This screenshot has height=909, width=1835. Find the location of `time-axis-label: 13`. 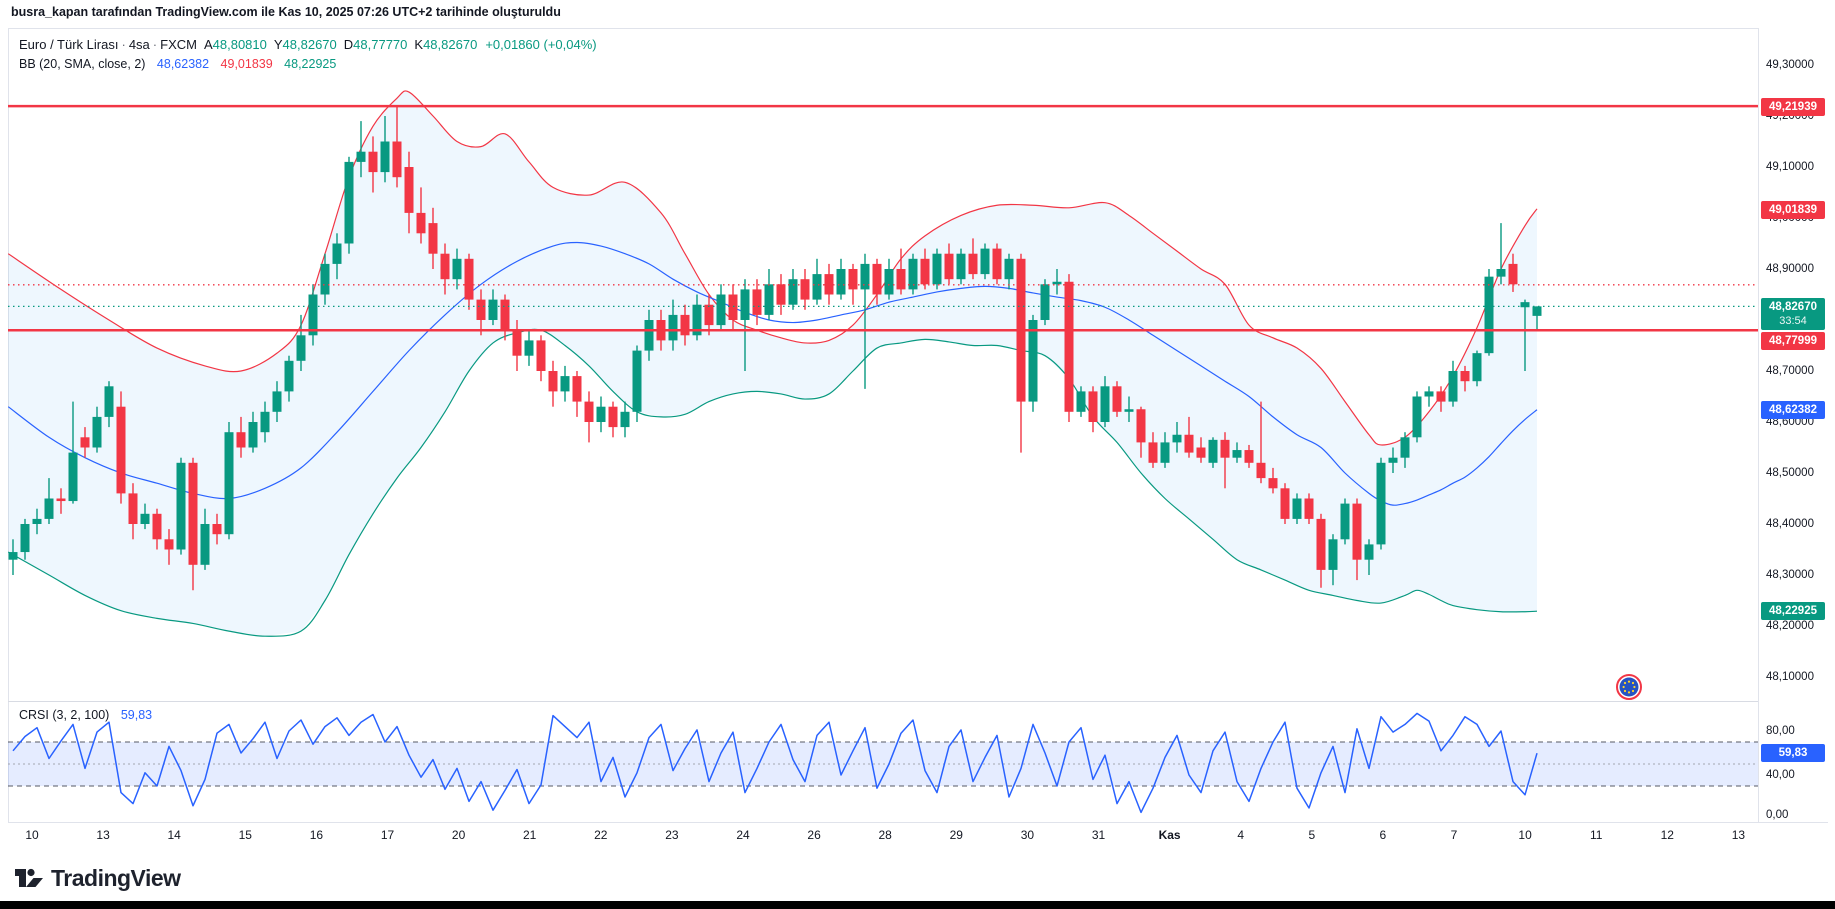

time-axis-label: 13 is located at coordinates (103, 835).